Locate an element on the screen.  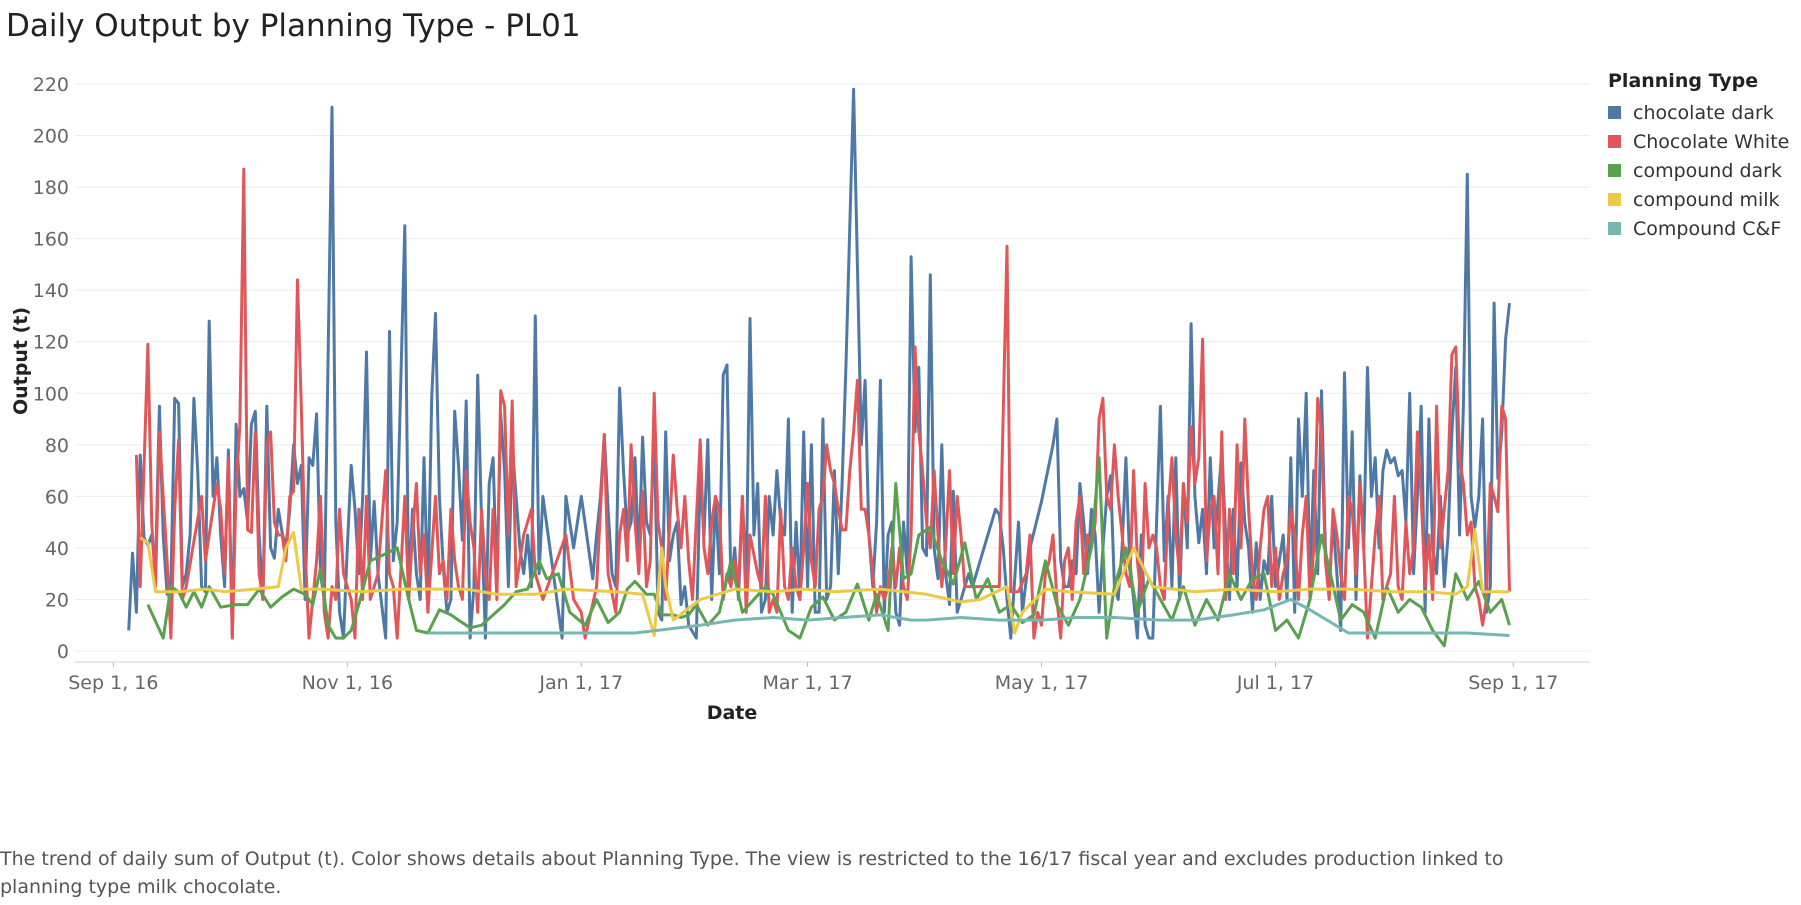
y-tick-label: 20 is located at coordinates (57, 600).